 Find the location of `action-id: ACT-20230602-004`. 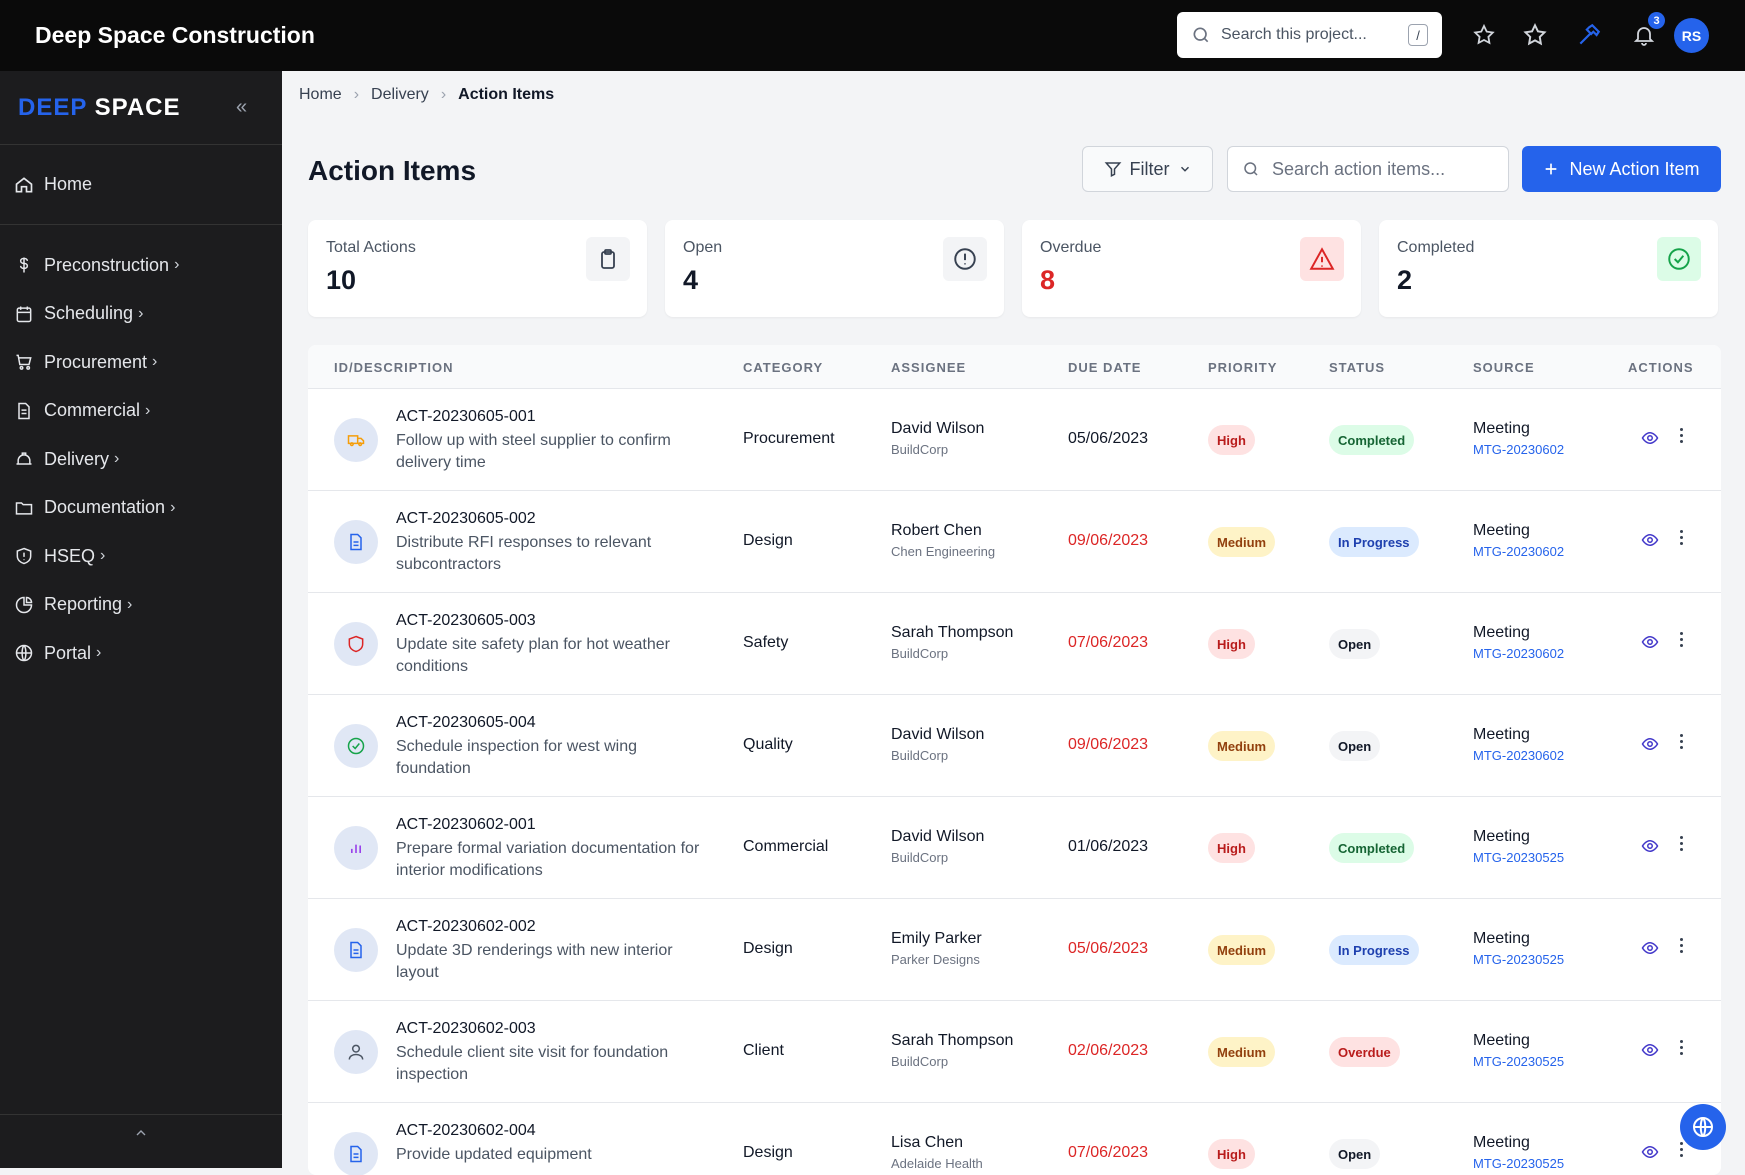

action-id: ACT-20230602-004 is located at coordinates (466, 1130).